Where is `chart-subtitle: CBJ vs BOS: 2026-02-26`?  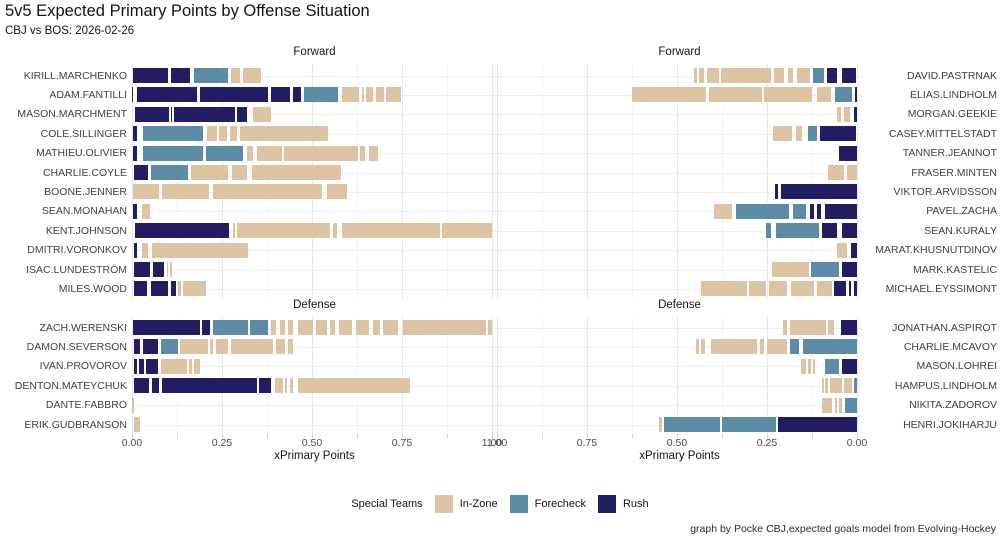
chart-subtitle: CBJ vs BOS: 2026-02-26 is located at coordinates (70, 31).